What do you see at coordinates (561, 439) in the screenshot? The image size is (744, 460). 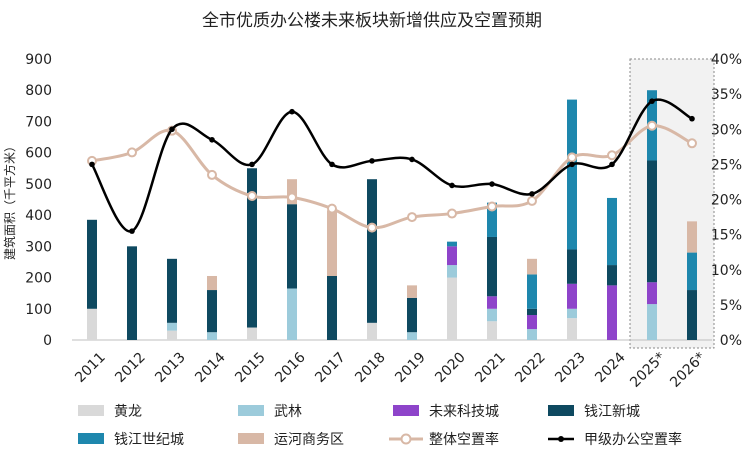 I see `legend-marker` at bounding box center [561, 439].